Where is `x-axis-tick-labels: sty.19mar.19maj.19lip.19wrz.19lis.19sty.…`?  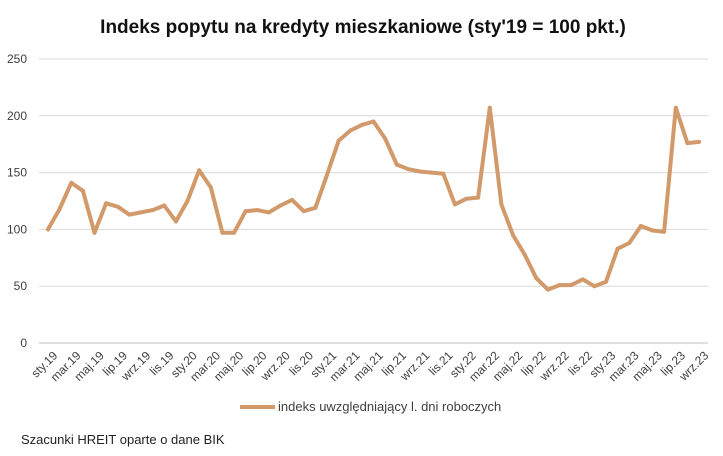 x-axis-tick-labels: sty.19mar.19maj.19lip.19wrz.19lis.19sty.… is located at coordinates (369, 366).